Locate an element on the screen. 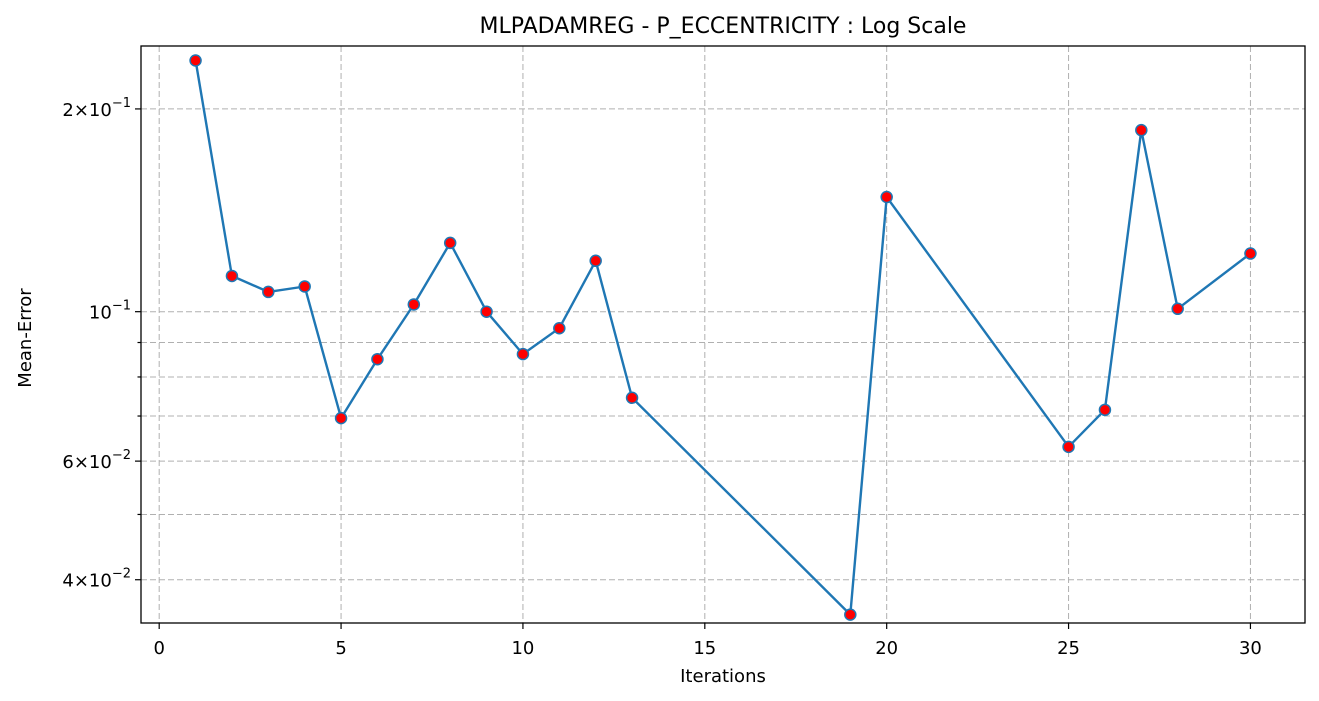 This screenshot has width=1319, height=701. x-tick-label: 15 is located at coordinates (704, 648).